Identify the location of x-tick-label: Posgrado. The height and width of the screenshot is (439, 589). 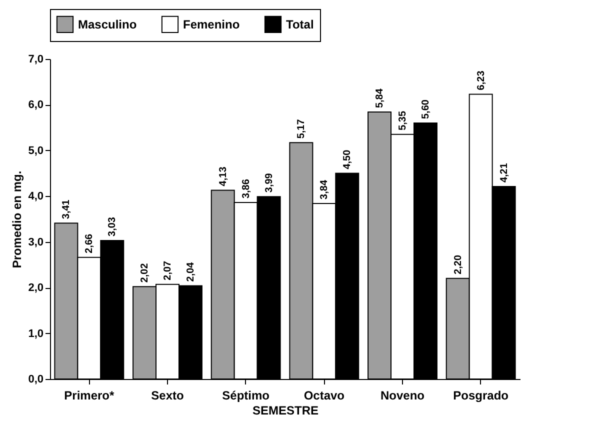
(481, 395).